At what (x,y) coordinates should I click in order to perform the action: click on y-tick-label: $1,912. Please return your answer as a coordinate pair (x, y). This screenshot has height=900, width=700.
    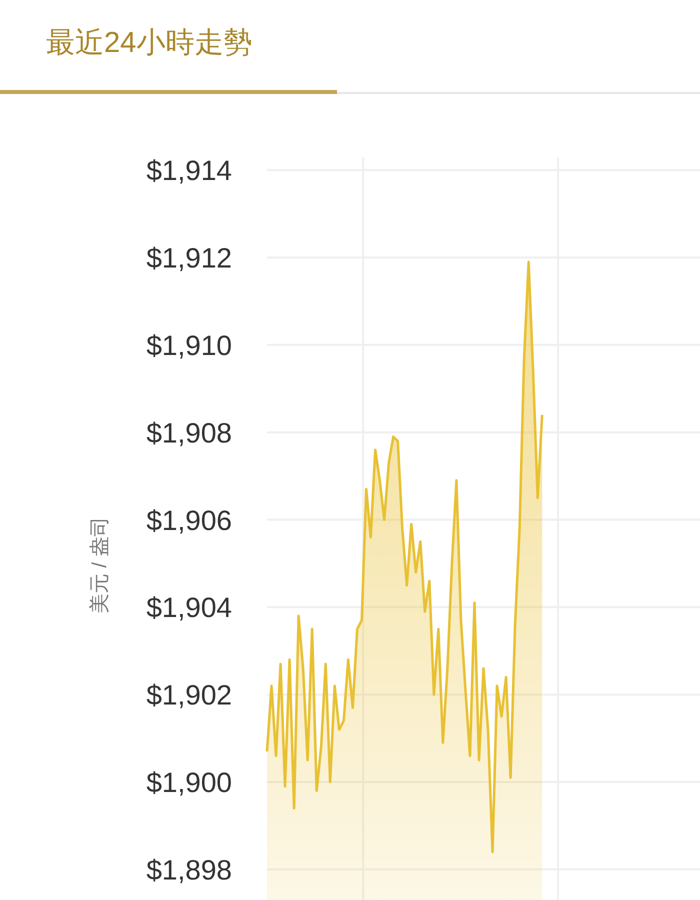
    Looking at the image, I should click on (189, 258).